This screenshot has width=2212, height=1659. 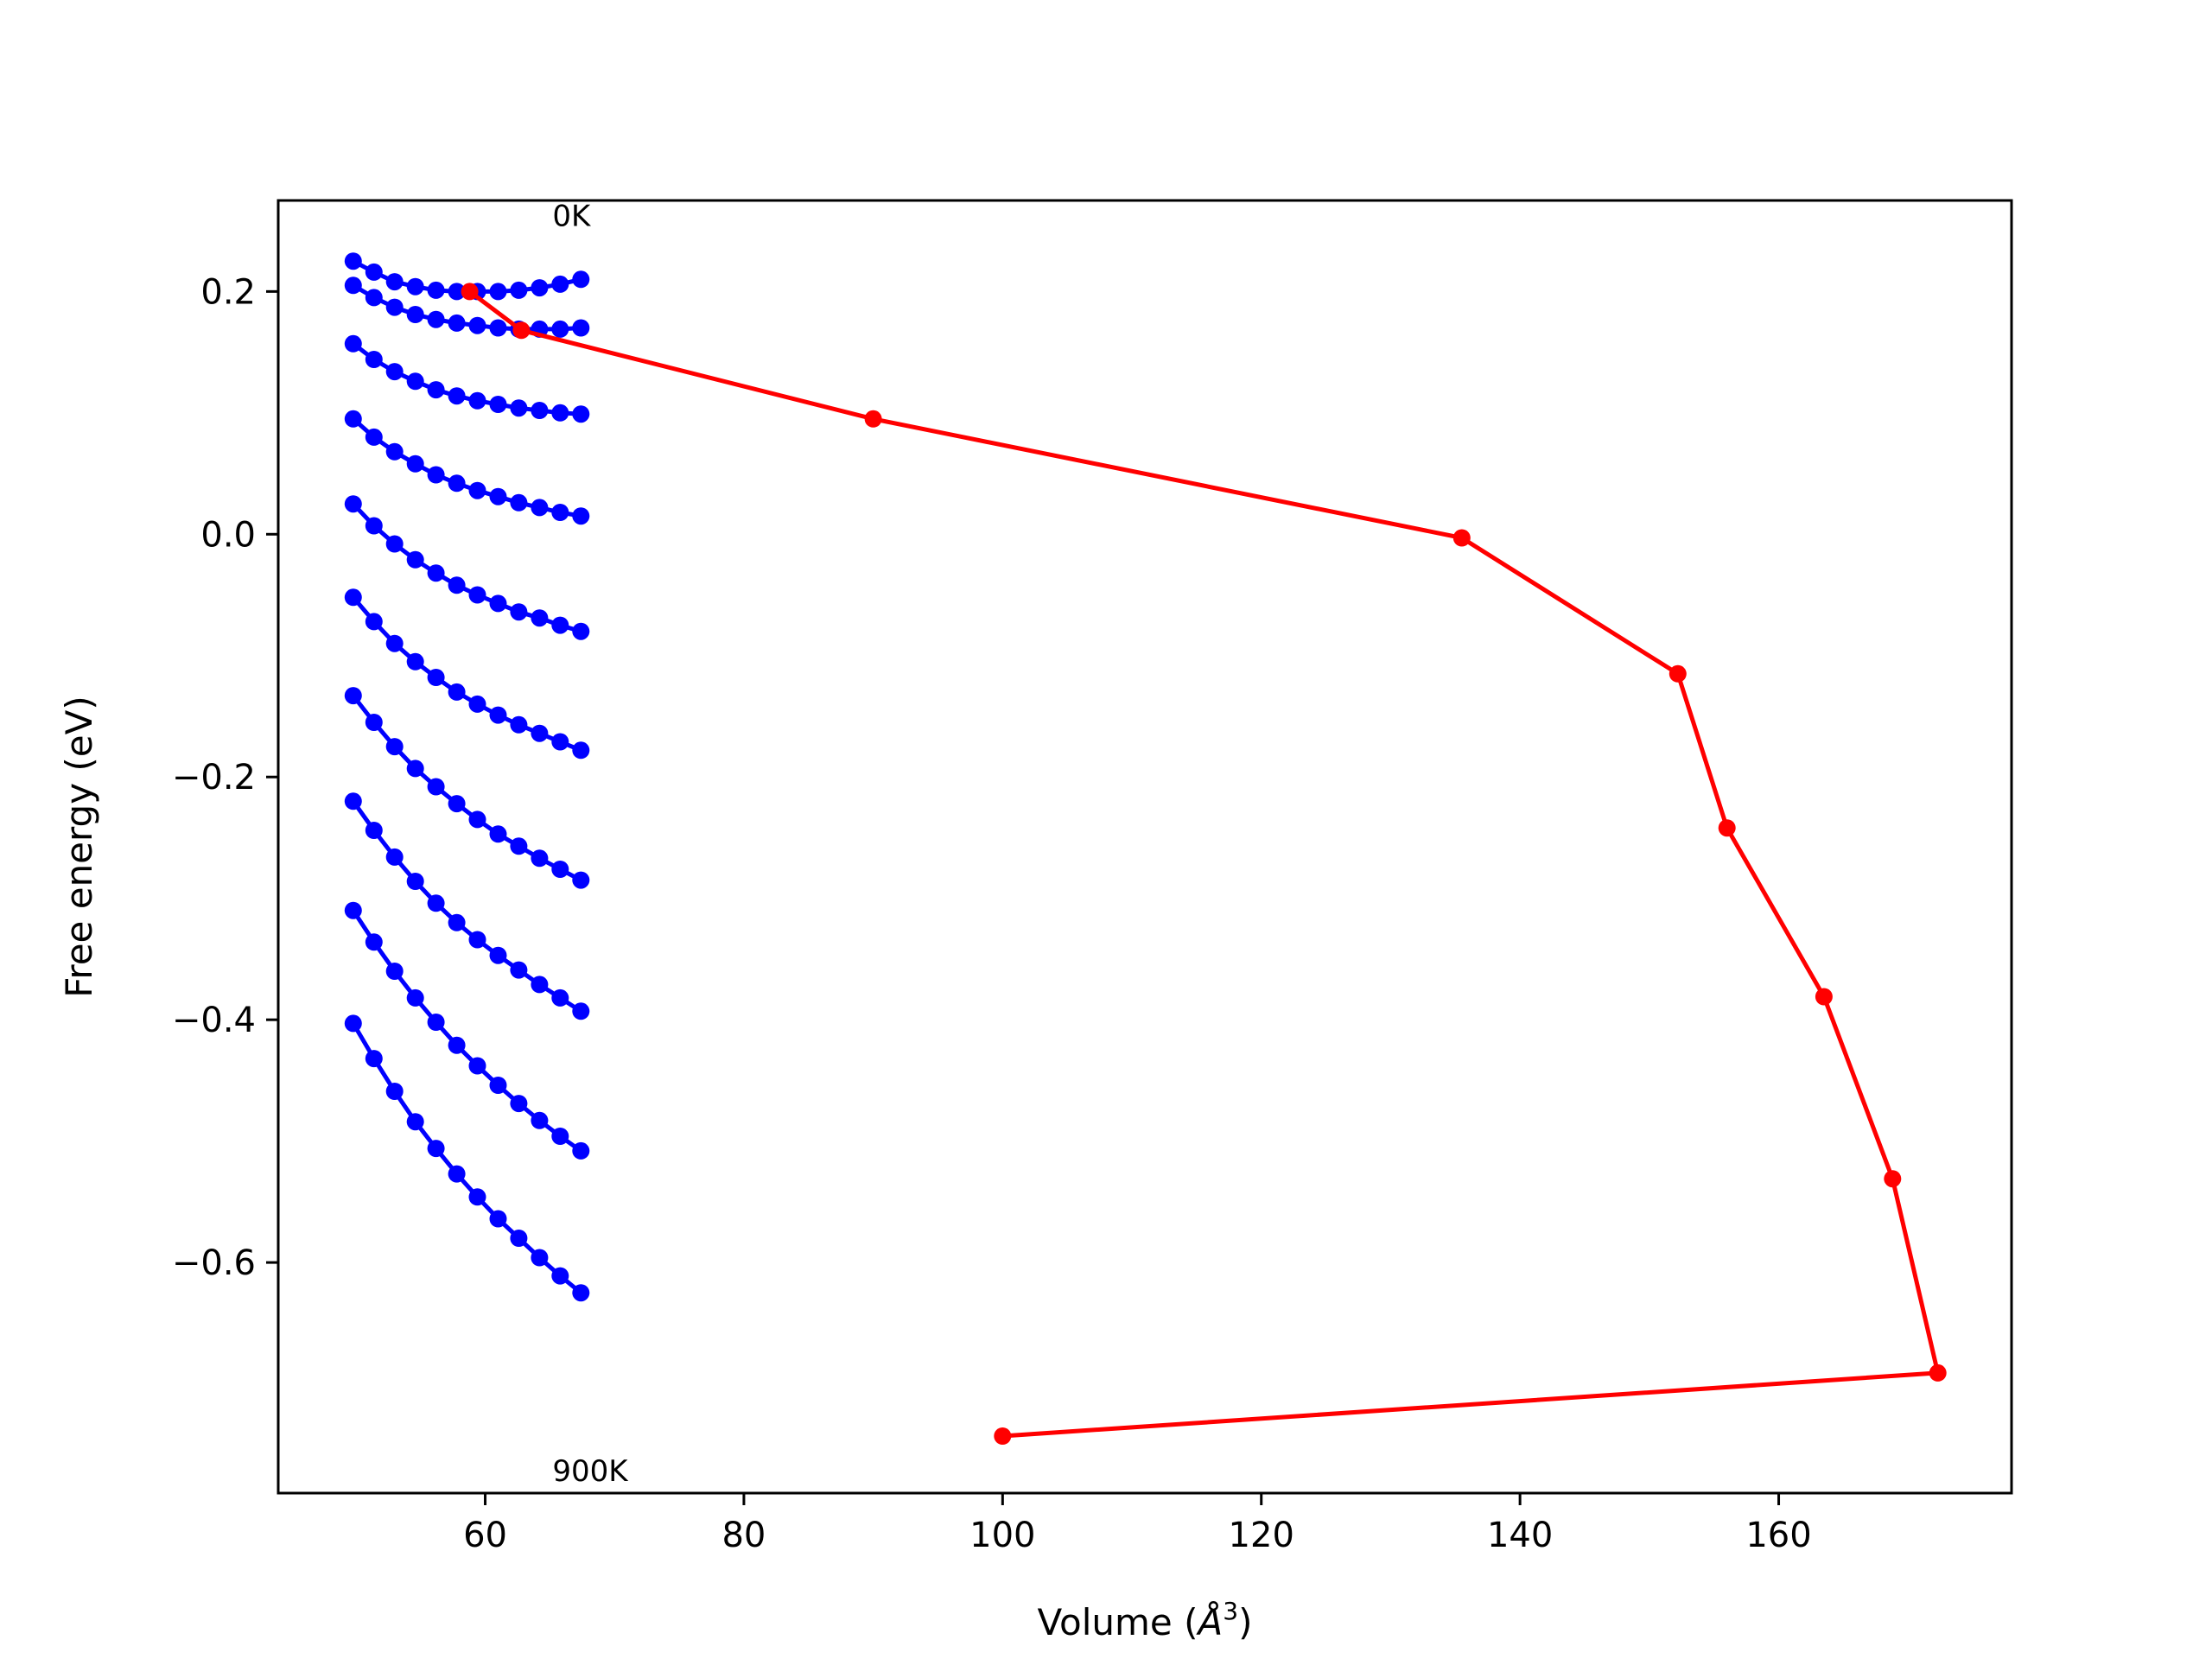 What do you see at coordinates (1118, 1622) in the screenshot?
I see `x-axis-label-text: Volume (` at bounding box center [1118, 1622].